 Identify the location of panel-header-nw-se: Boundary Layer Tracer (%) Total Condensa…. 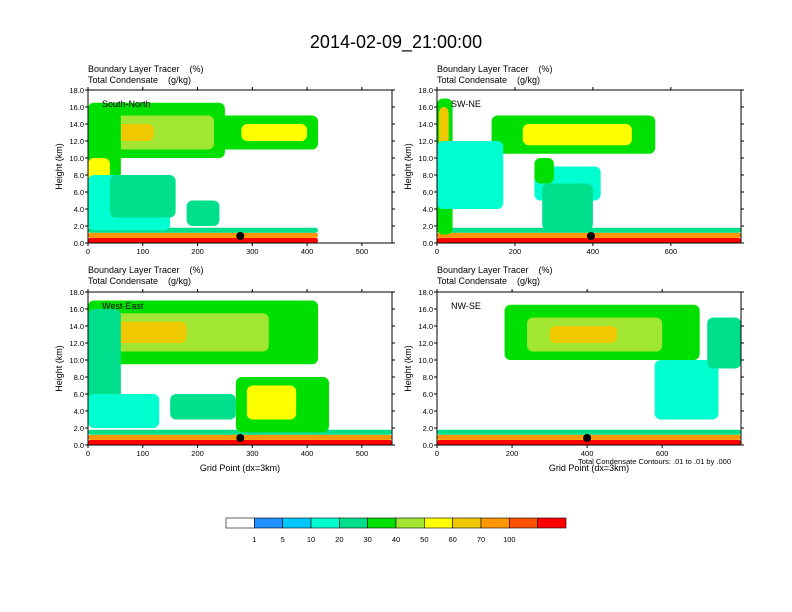
(495, 276).